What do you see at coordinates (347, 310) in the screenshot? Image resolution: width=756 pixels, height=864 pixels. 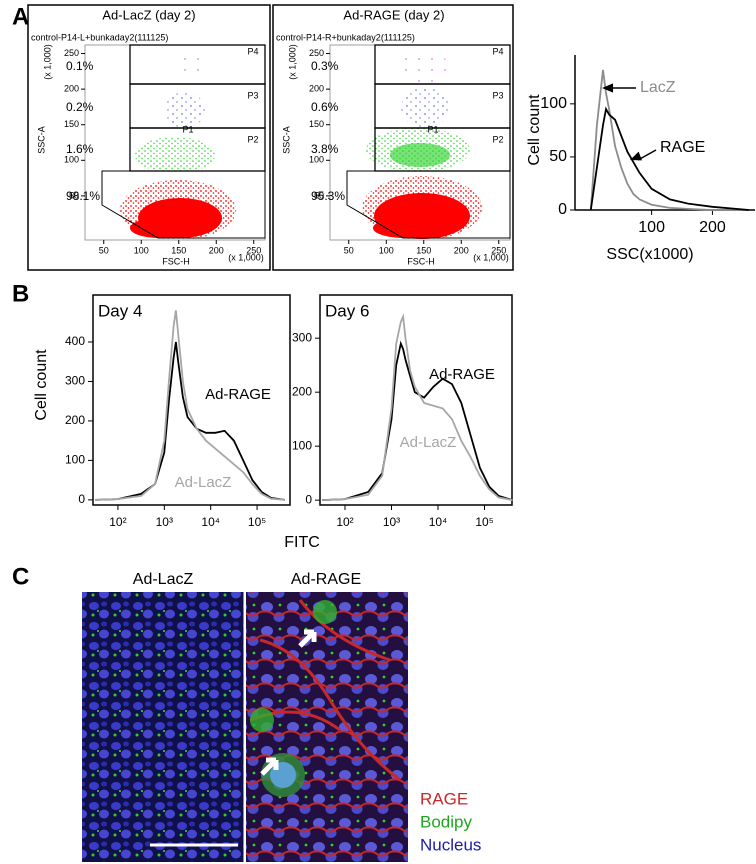 I see `chart-title: Day 6` at bounding box center [347, 310].